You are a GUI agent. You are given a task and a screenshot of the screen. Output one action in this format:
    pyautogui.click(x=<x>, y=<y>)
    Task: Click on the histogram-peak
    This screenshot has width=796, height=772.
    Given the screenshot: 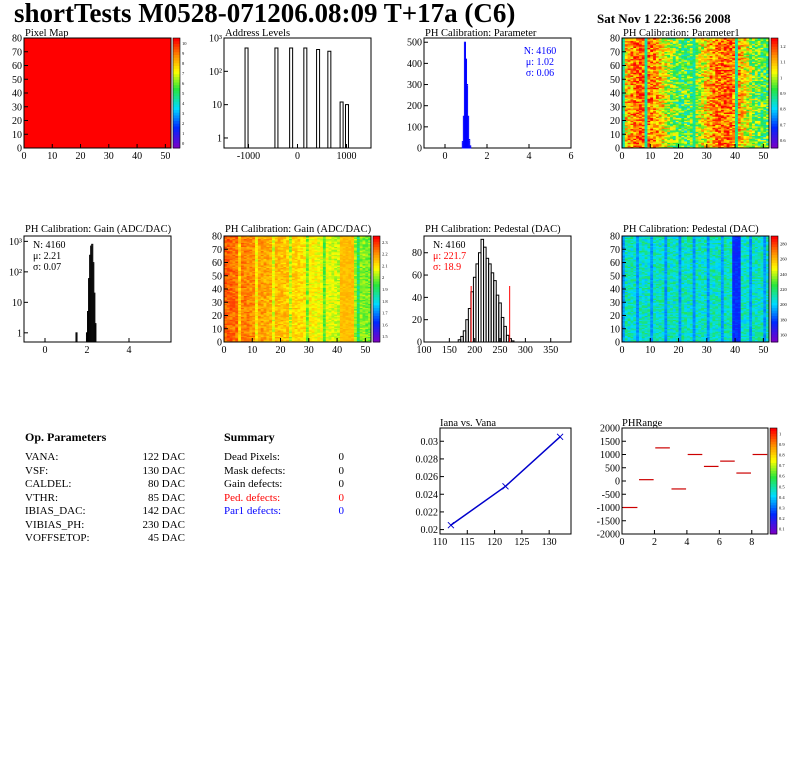 What is the action you would take?
    pyautogui.click(x=276, y=97)
    